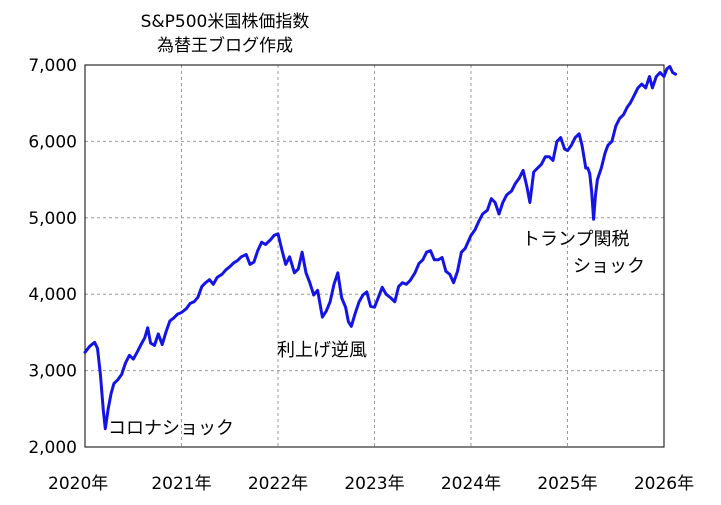 The height and width of the screenshot is (505, 721). What do you see at coordinates (322, 350) in the screenshot?
I see `annotation-rate-hike: 利上げ逆風` at bounding box center [322, 350].